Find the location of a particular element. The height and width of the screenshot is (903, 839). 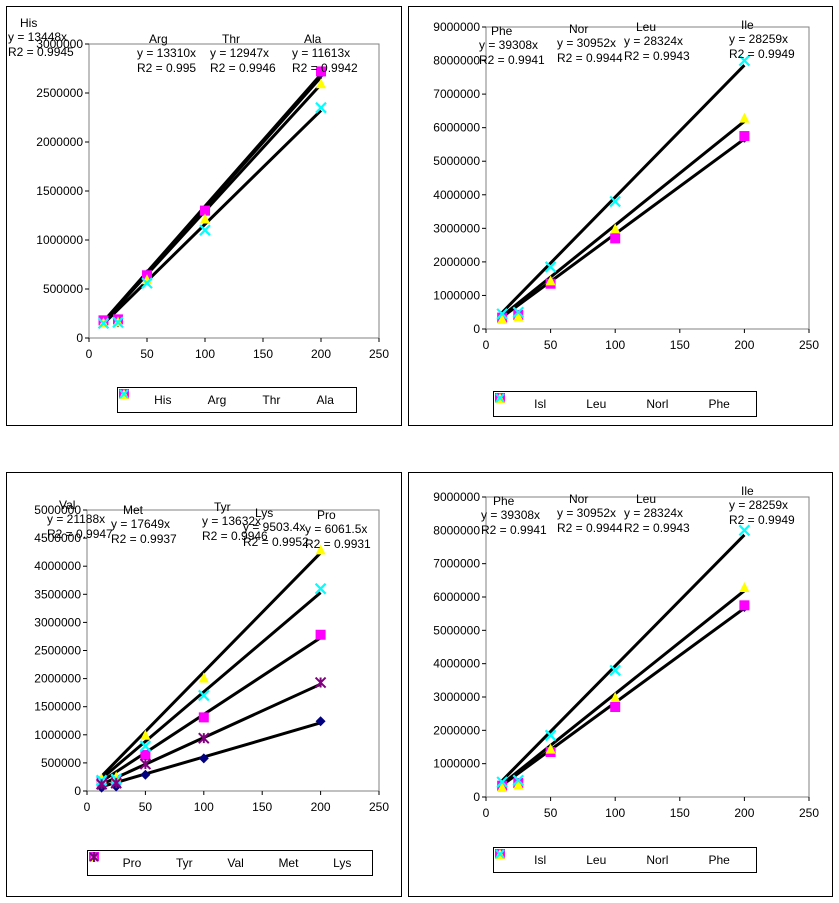

chart-legend: Pro Tyr Val Met Lys is located at coordinates (230, 863).